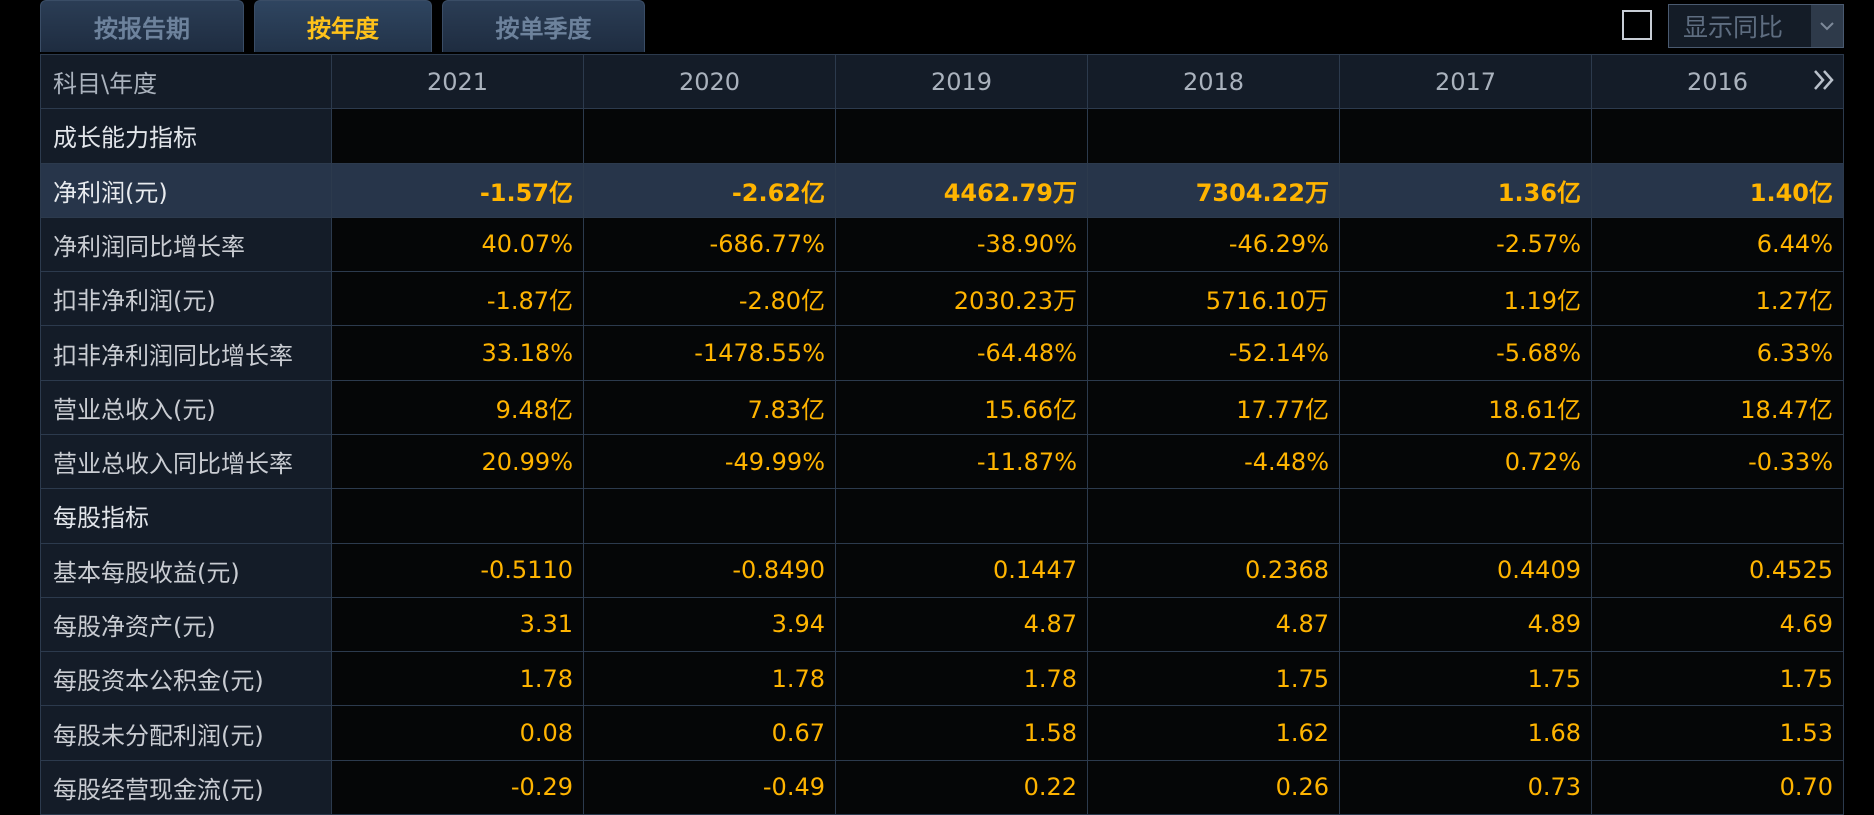  I want to click on table-row: 每股净资产(元) 3.31 3.94 4.87 4.87 4.89 4.69, so click(942, 624).